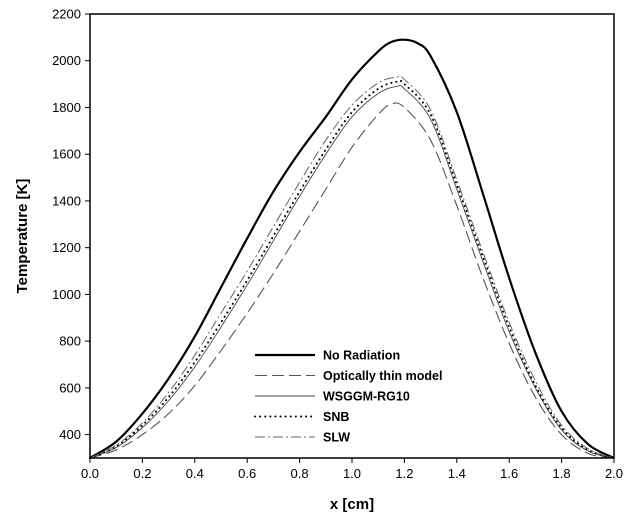  Describe the element at coordinates (247, 473) in the screenshot. I see `x-tick-label: 0.6` at that location.